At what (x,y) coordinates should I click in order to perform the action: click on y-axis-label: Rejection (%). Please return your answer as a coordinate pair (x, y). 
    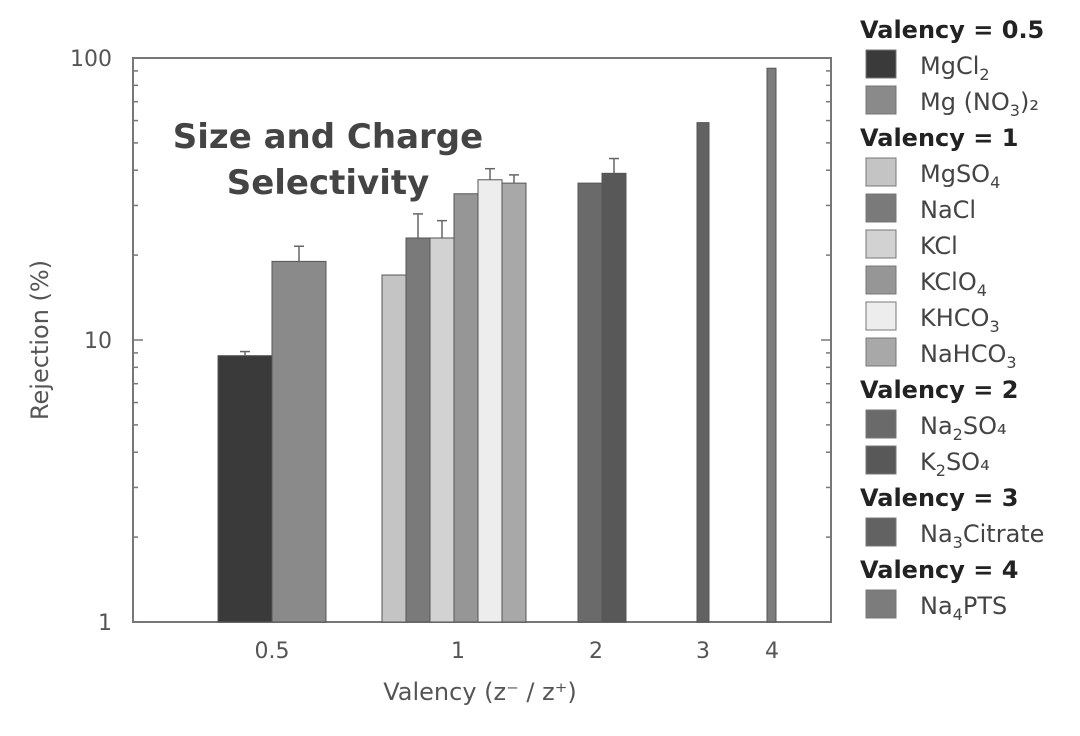
    Looking at the image, I should click on (40, 340).